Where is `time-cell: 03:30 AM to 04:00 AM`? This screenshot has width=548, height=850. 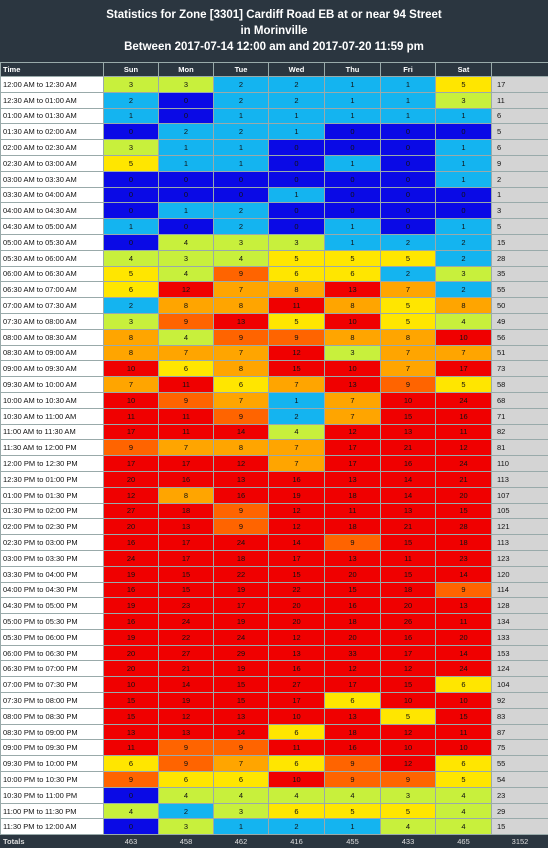
time-cell: 03:30 AM to 04:00 AM is located at coordinates (52, 195).